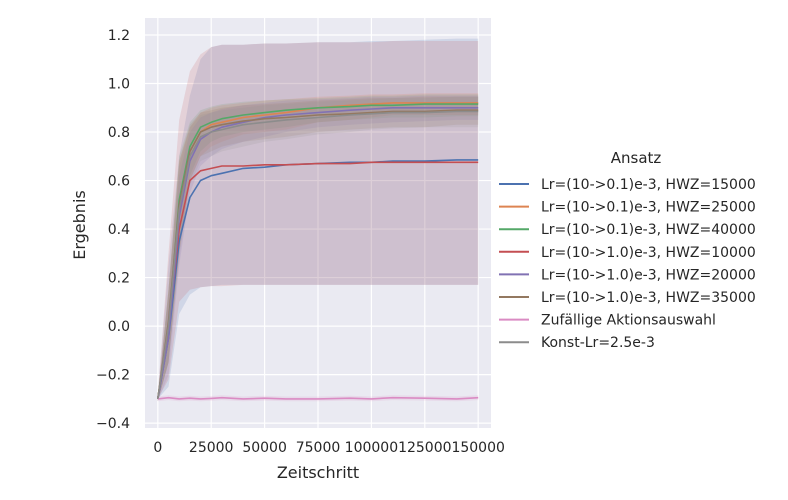  I want to click on x-axis: 0 25000 50000 75000 100000 125000 150000, so click(329, 448).